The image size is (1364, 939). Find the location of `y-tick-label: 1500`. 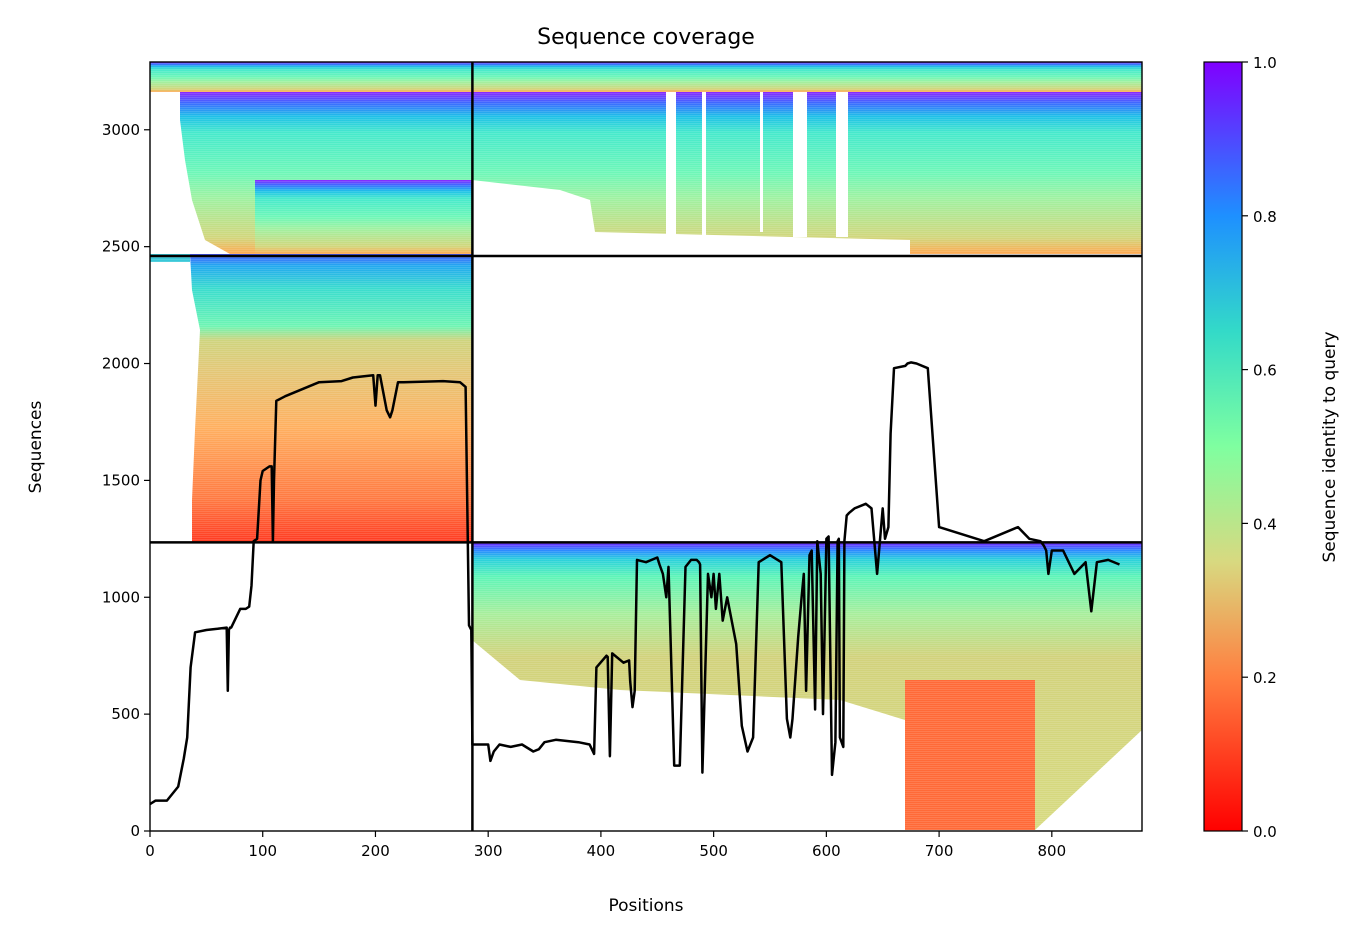

y-tick-label: 1500 is located at coordinates (121, 480).